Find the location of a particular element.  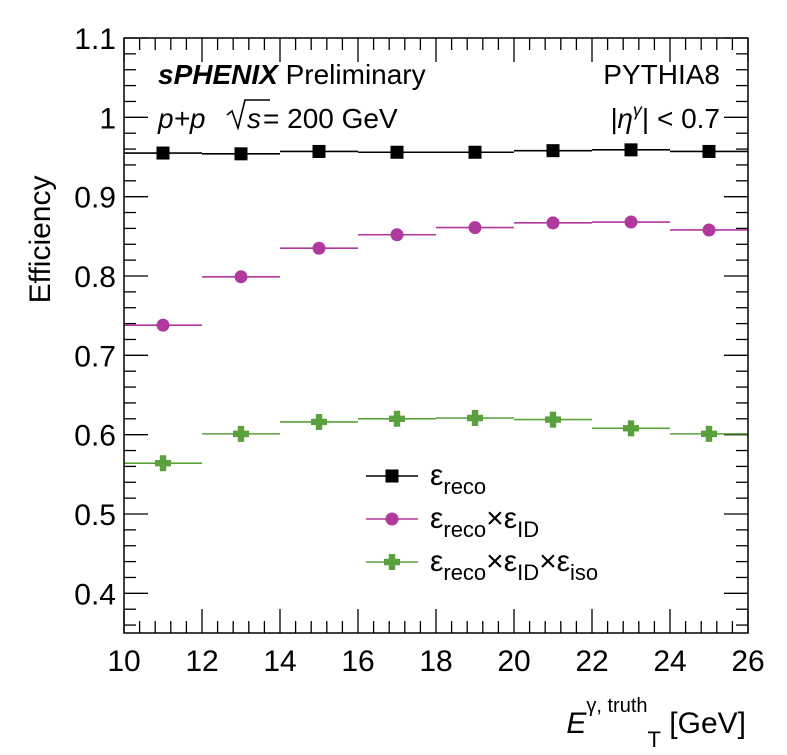

collision-system-label: p+p is located at coordinates (181, 118).